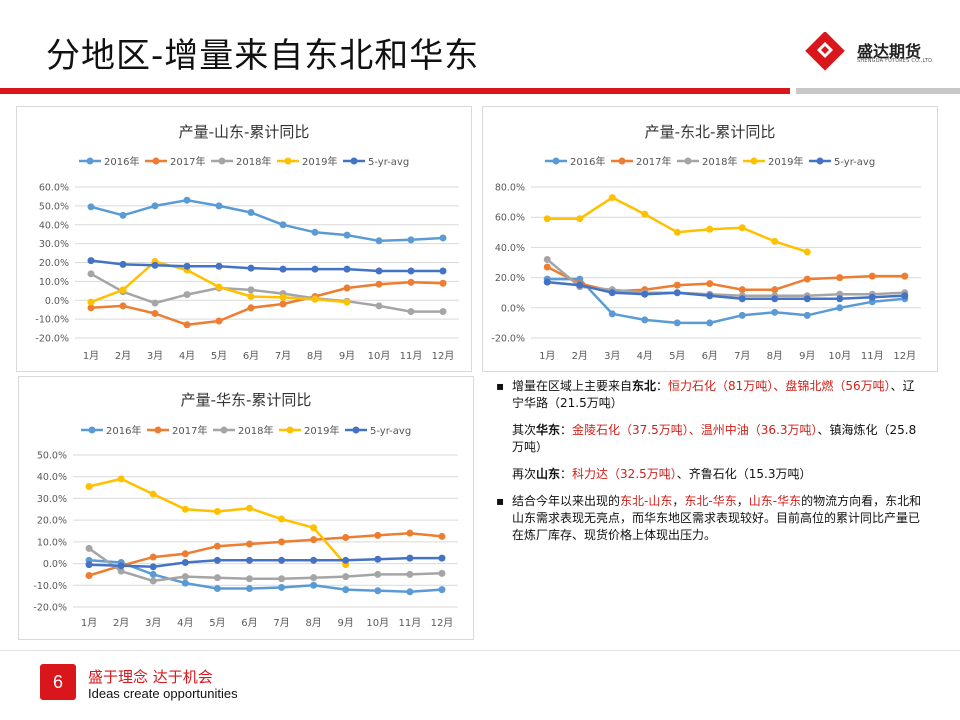 This screenshot has width=960, height=720. I want to click on chart-title: 产量-山东-累计同比, so click(244, 132).